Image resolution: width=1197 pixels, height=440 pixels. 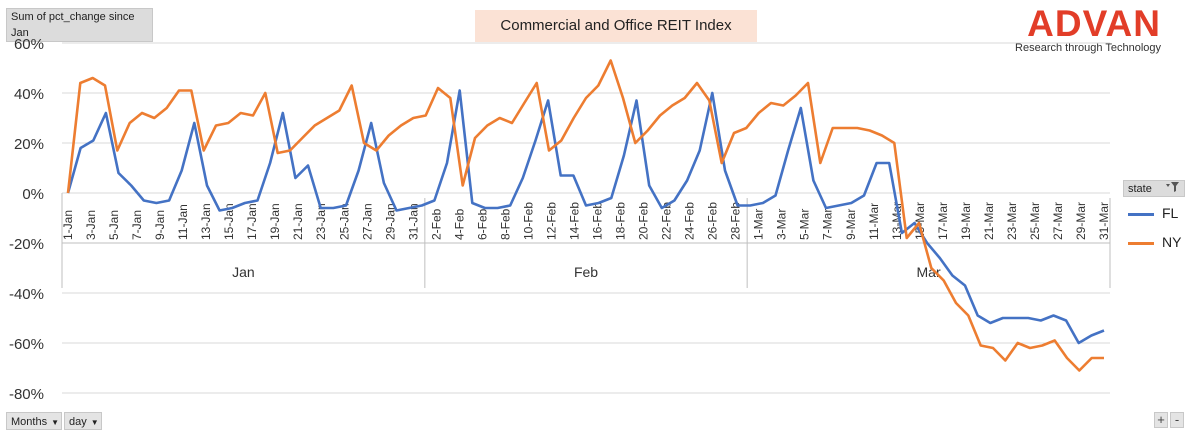 I want to click on y-tick-label: 40%, so click(x=29, y=94).